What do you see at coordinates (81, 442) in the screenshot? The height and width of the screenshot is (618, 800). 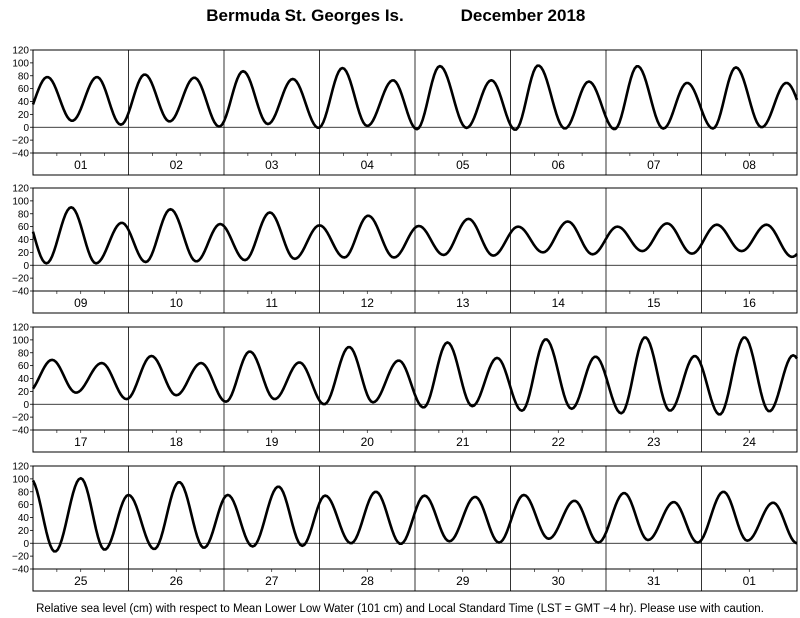 I see `day-label: 17` at bounding box center [81, 442].